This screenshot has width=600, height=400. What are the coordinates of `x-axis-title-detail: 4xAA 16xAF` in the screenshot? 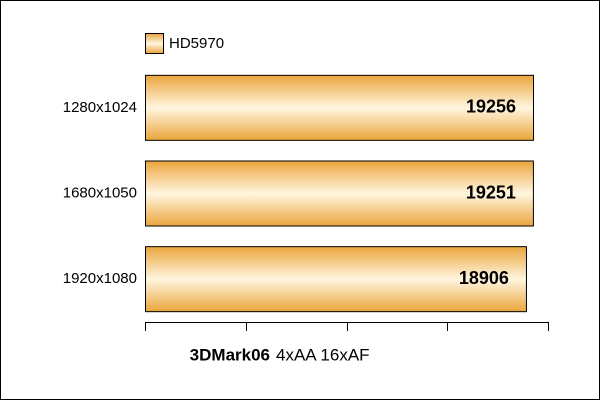 It's located at (323, 354).